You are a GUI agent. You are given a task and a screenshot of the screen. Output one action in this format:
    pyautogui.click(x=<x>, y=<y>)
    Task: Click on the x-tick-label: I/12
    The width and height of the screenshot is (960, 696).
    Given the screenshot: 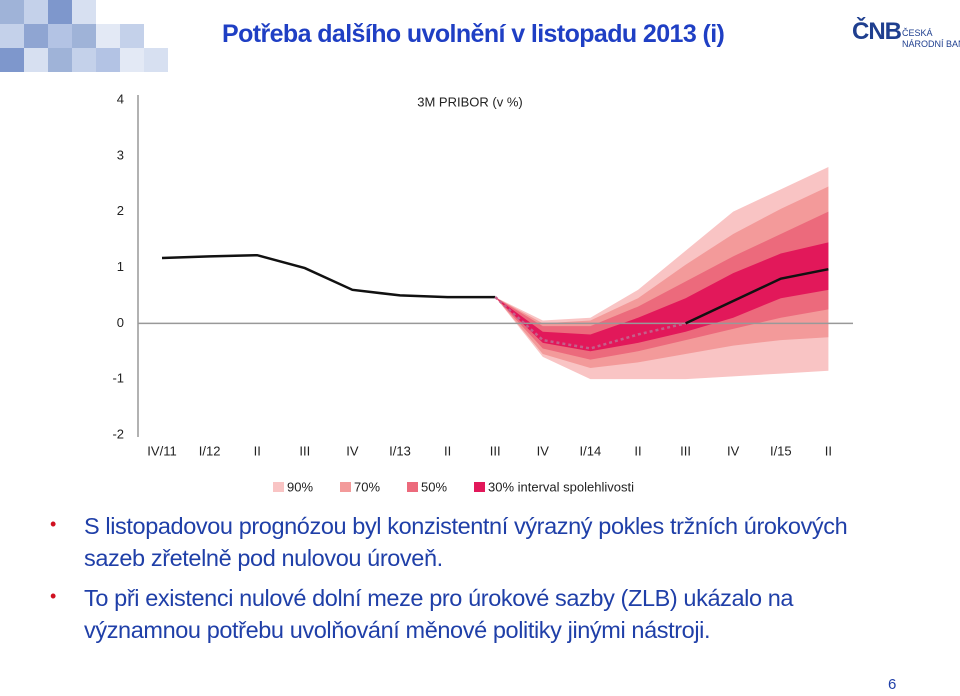 What is the action you would take?
    pyautogui.click(x=210, y=450)
    